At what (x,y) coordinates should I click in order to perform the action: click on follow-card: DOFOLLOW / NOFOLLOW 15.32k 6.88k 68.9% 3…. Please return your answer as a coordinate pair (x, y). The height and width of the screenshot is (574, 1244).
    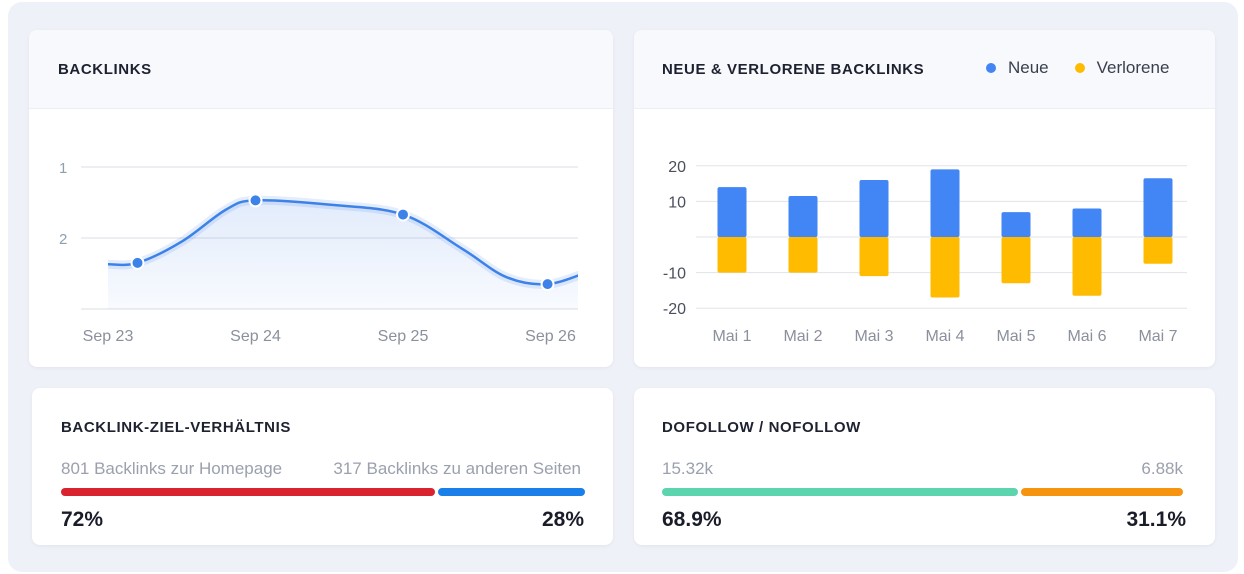
    Looking at the image, I should click on (924, 466).